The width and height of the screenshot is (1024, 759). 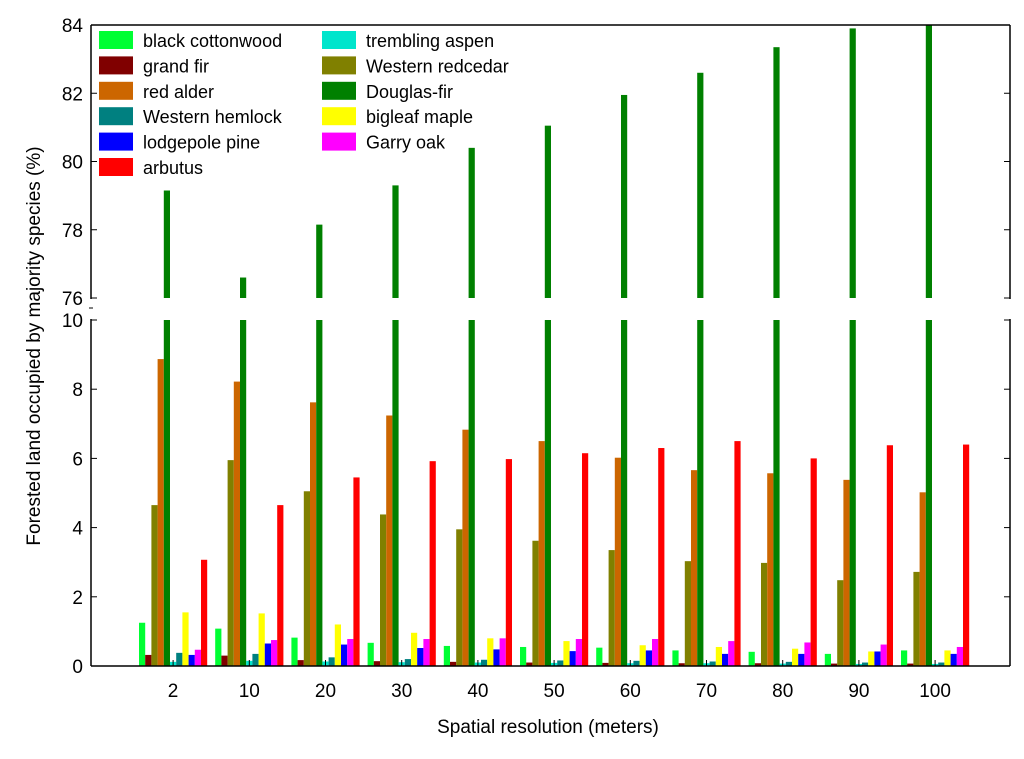 What do you see at coordinates (852, 163) in the screenshot?
I see `bar-douglas-fir-90-upper` at bounding box center [852, 163].